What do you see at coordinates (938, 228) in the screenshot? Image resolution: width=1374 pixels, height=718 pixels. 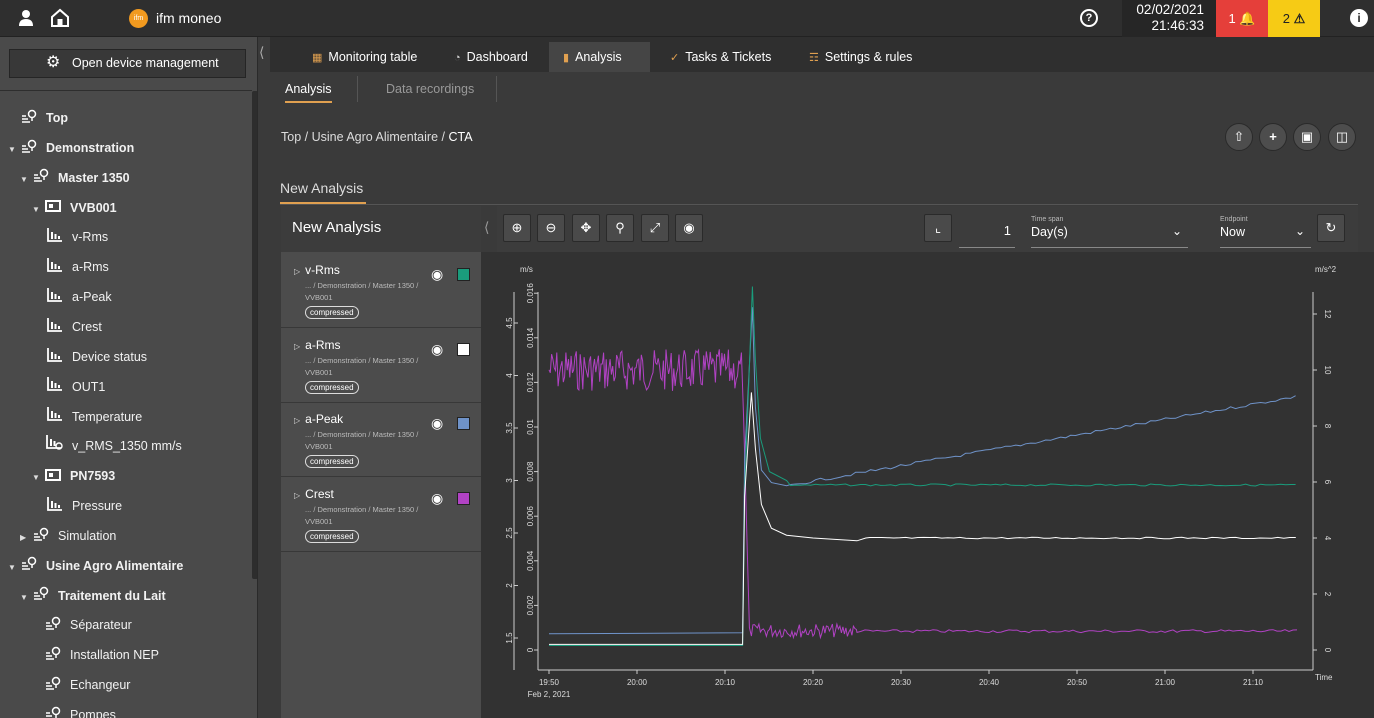 I see `time-offset-button: ⌞` at bounding box center [938, 228].